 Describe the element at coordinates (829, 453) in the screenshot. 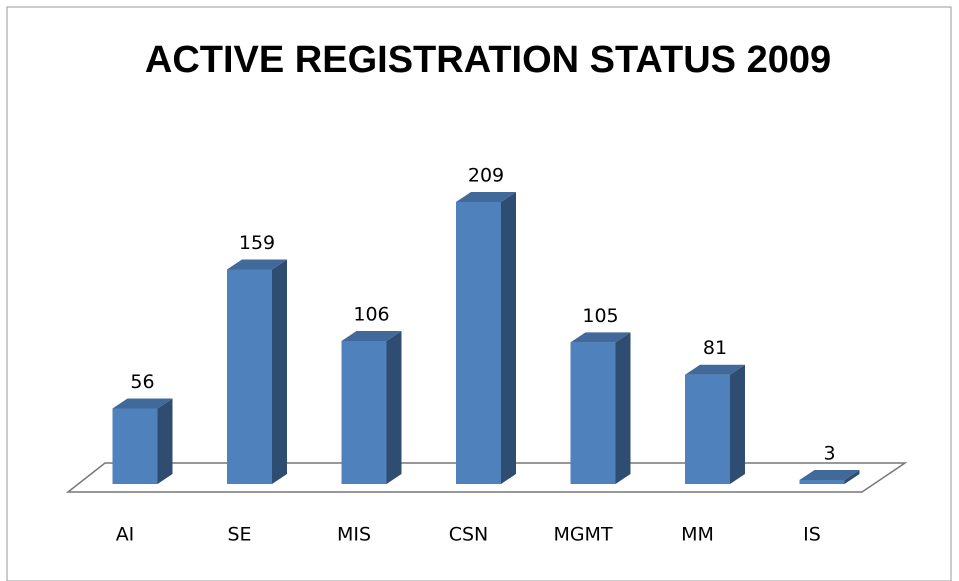

I see `data-label: 3` at that location.